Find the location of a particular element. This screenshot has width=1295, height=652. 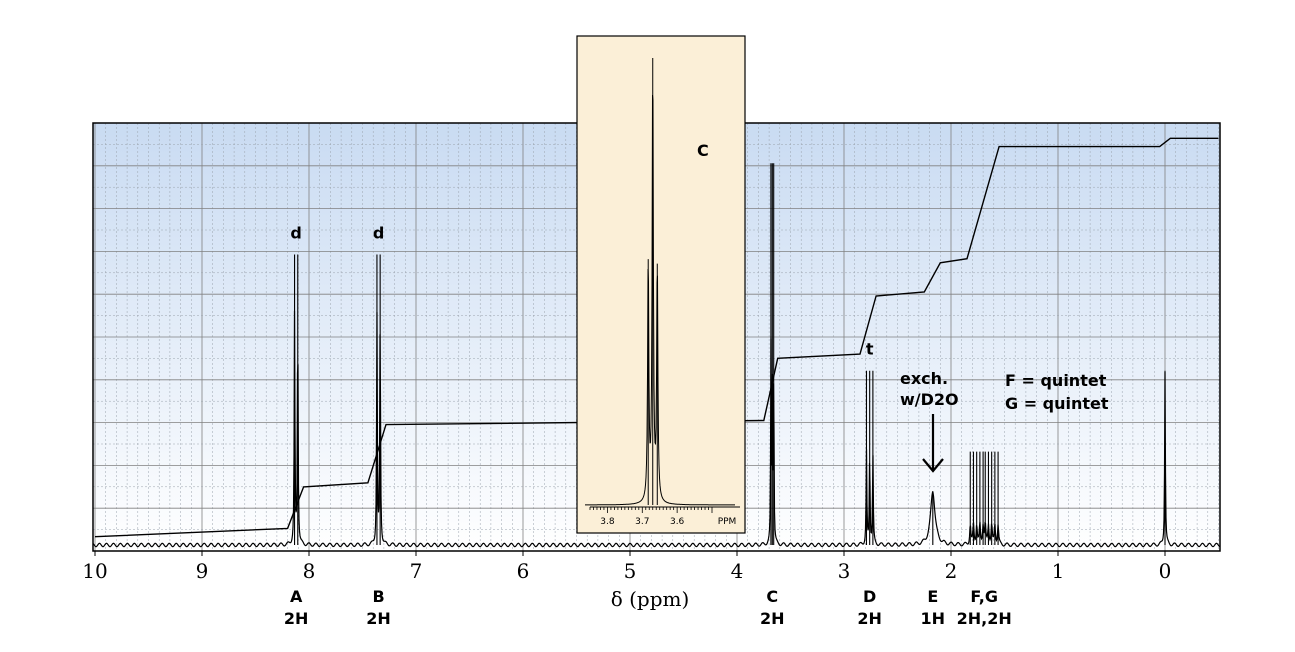

peak-letter-label: A is located at coordinates (296, 596).